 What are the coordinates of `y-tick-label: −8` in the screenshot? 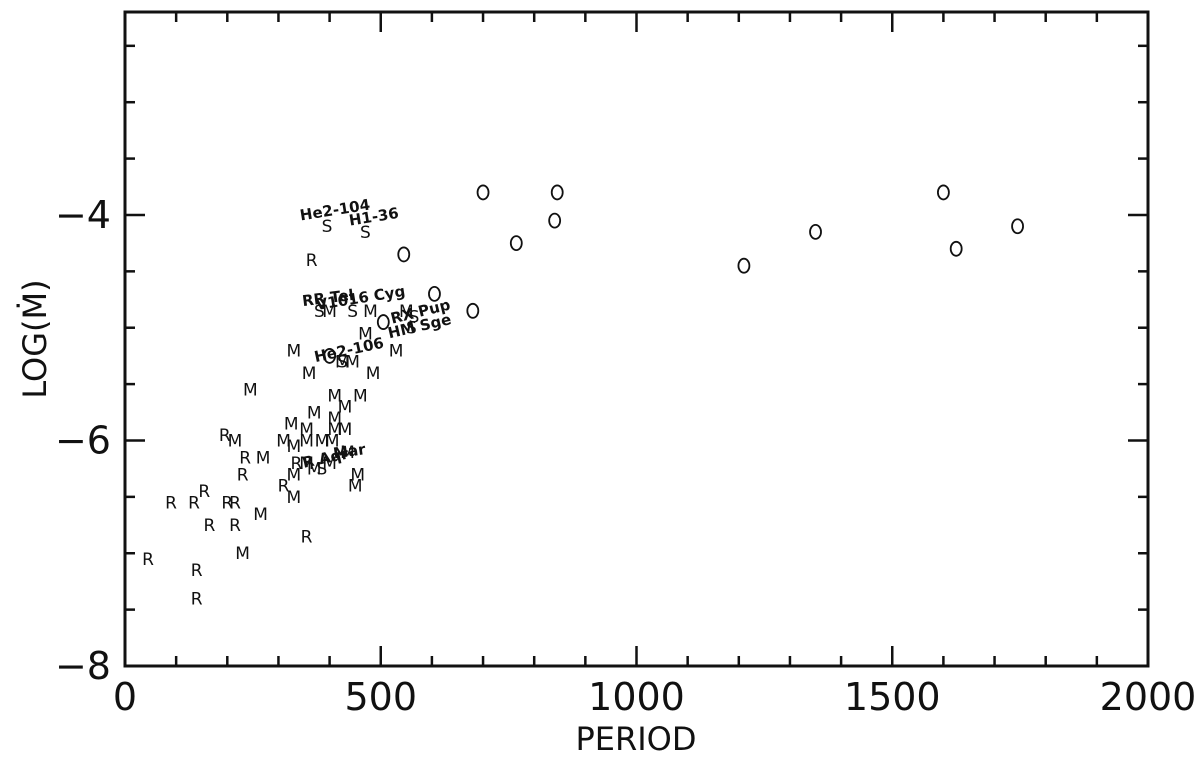 It's located at (83, 666).